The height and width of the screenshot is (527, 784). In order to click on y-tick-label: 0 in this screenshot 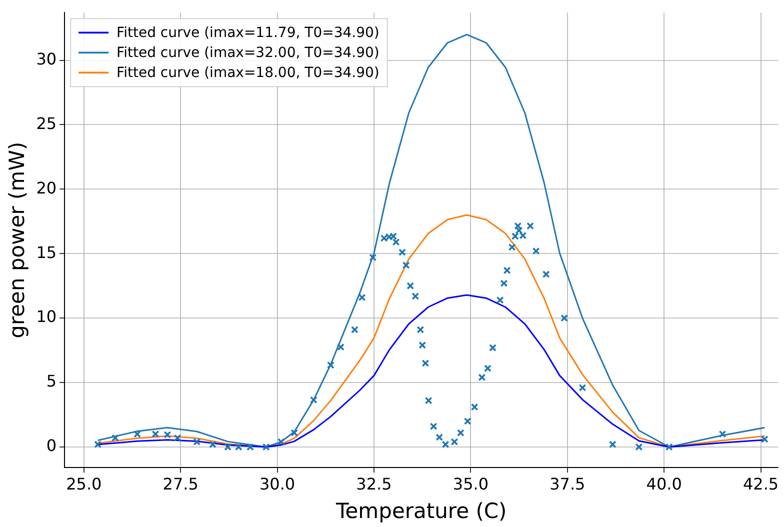, I will do `click(51, 446)`.